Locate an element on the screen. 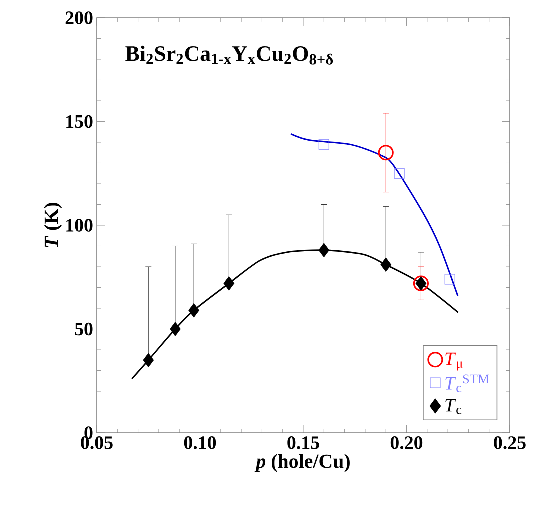 The height and width of the screenshot is (516, 540). x-axis-title: p (hole/Cu) is located at coordinates (302, 463).